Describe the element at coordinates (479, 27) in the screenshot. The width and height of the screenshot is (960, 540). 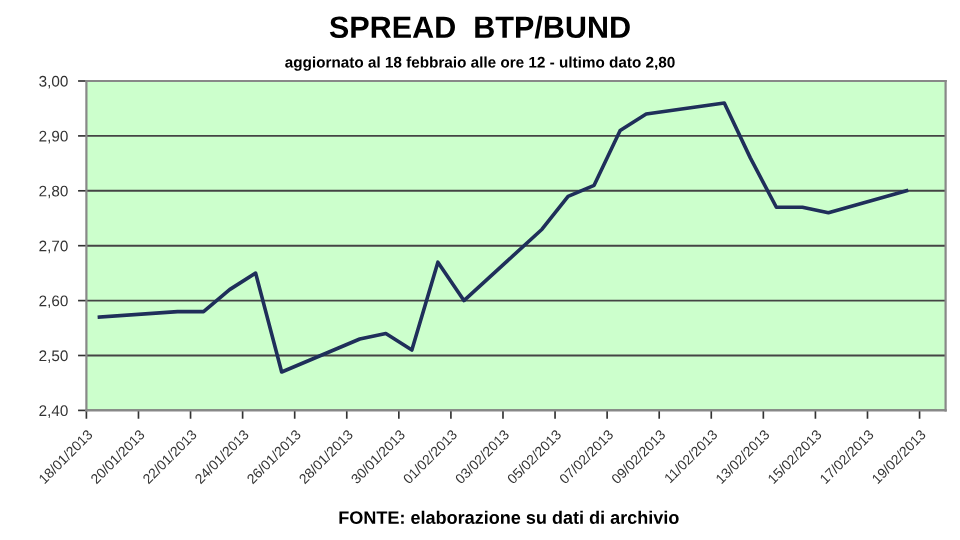
I see `chart-title: SPREAD BTP/BUND` at that location.